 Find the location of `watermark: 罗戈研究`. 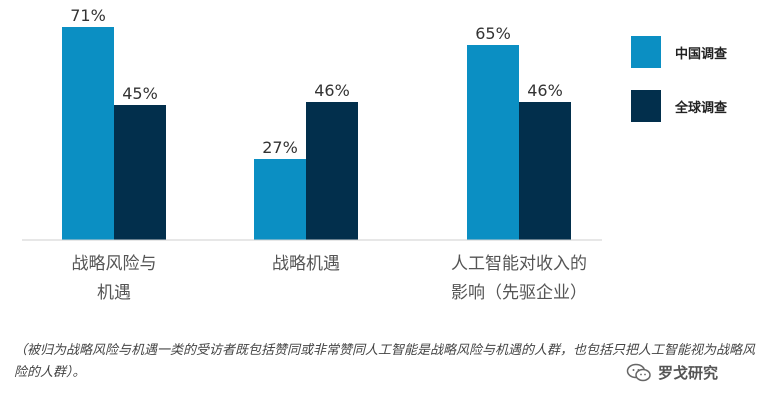

watermark: 罗戈研究 is located at coordinates (672, 372).